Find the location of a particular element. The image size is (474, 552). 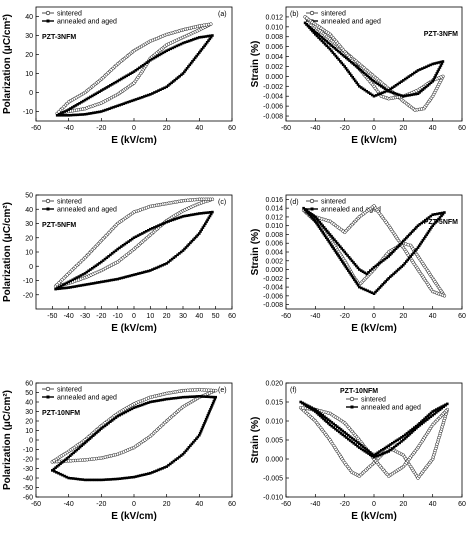

x-axis-title: E (kV/cm) is located at coordinates (134, 516).